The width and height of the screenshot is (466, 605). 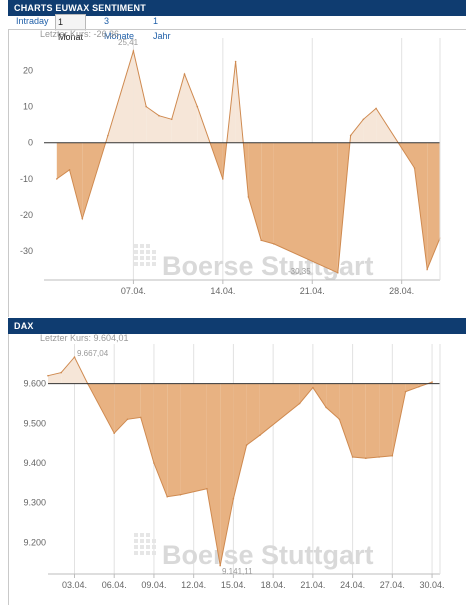 What do you see at coordinates (84, 338) in the screenshot?
I see `last-price-label: Letzter Kurs: 9.604,01` at bounding box center [84, 338].